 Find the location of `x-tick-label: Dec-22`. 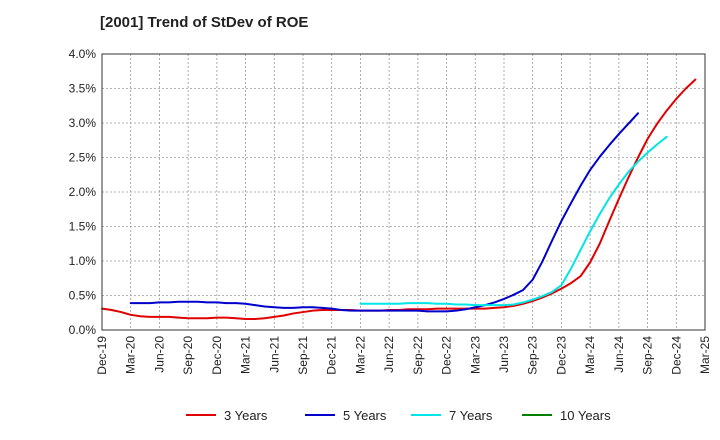

x-tick-label: Dec-22 is located at coordinates (447, 355).